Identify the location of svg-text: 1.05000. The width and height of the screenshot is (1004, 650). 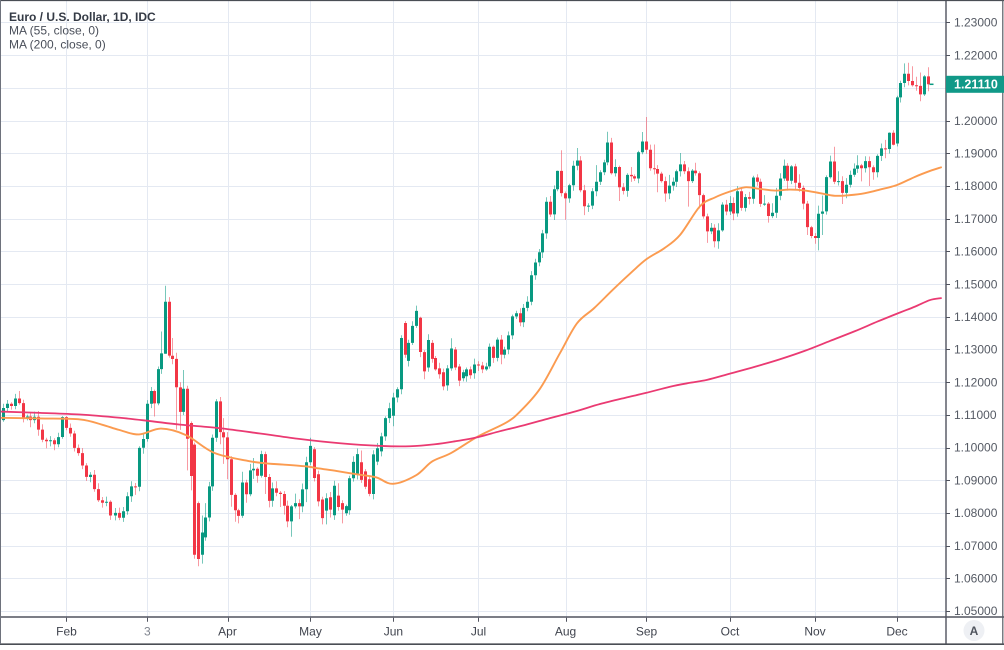
(976, 611).